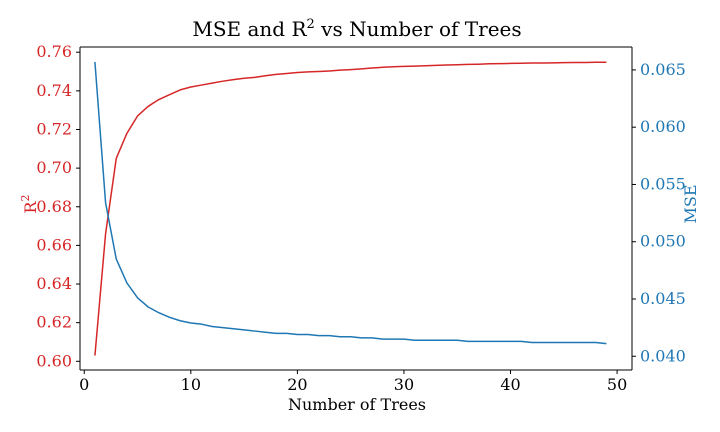 The width and height of the screenshot is (720, 432). What do you see at coordinates (418, 29) in the screenshot?
I see `chart-title-rest: vs Number of Trees` at bounding box center [418, 29].